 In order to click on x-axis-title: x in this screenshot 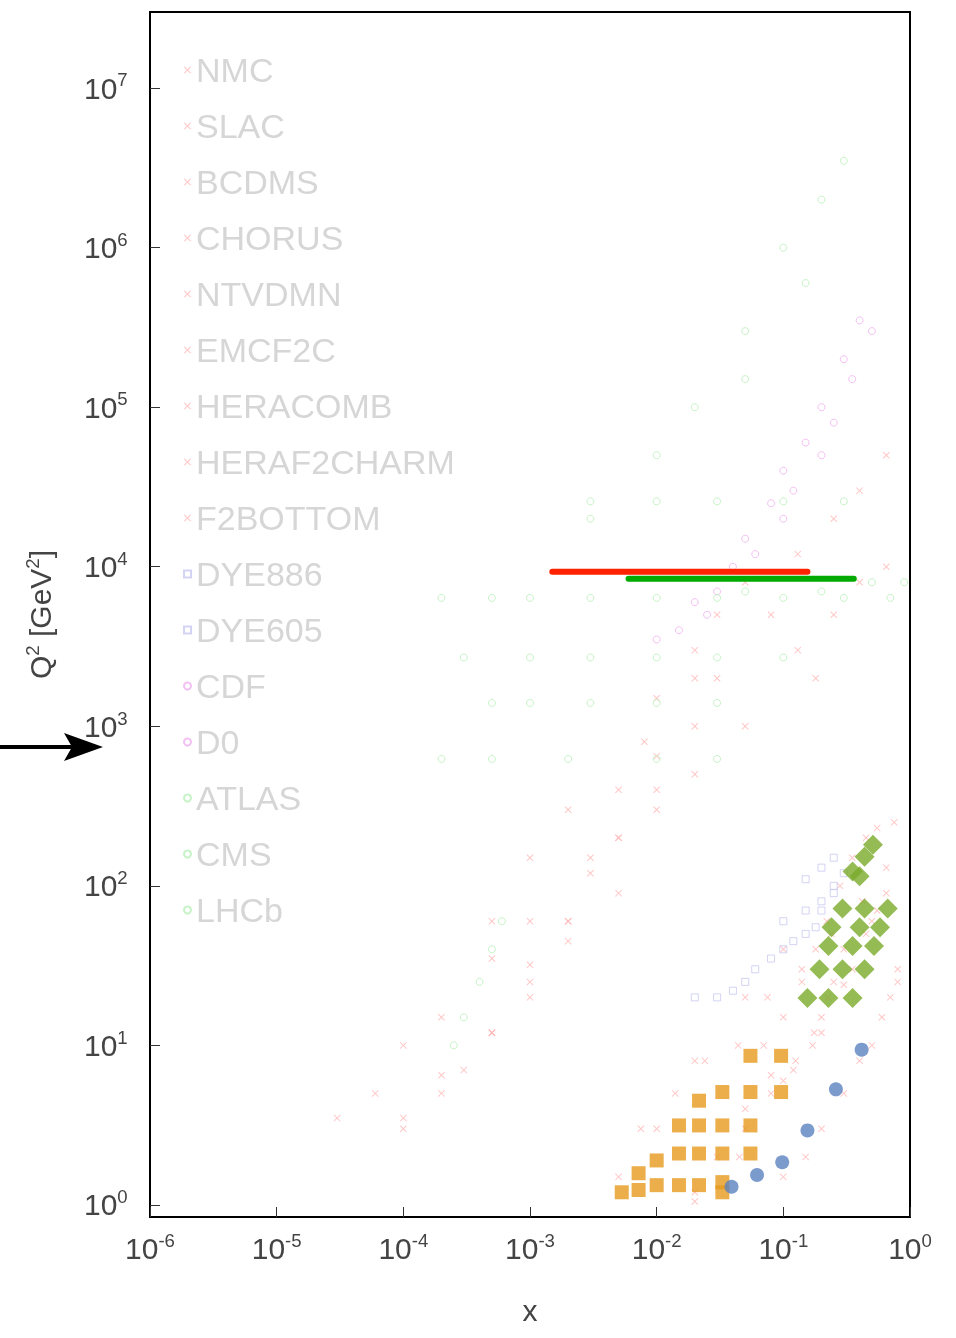, I will do `click(530, 1310)`.